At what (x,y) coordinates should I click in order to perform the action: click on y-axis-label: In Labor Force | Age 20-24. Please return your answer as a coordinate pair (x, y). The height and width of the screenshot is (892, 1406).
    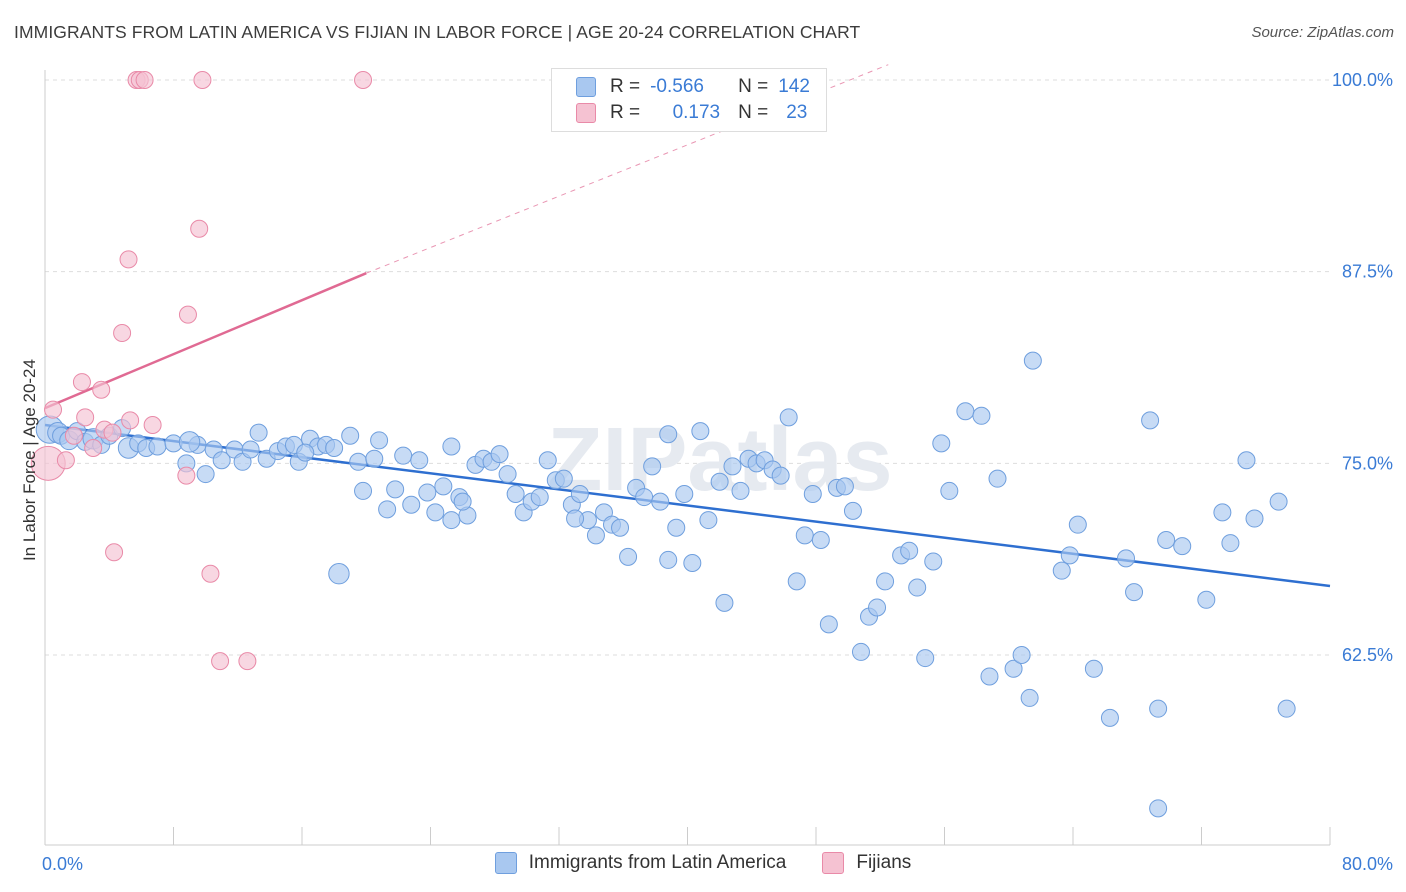
    Looking at the image, I should click on (29, 460).